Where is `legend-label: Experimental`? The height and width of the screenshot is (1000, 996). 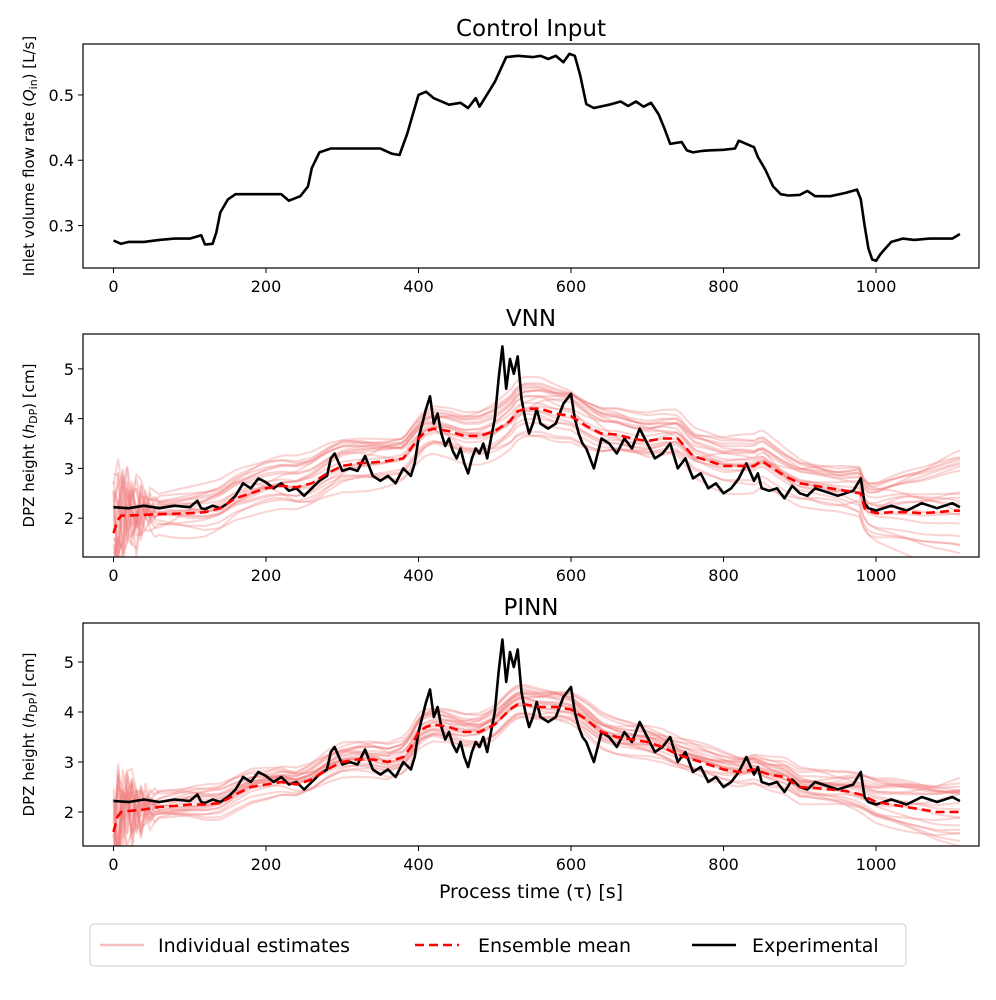 legend-label: Experimental is located at coordinates (815, 946).